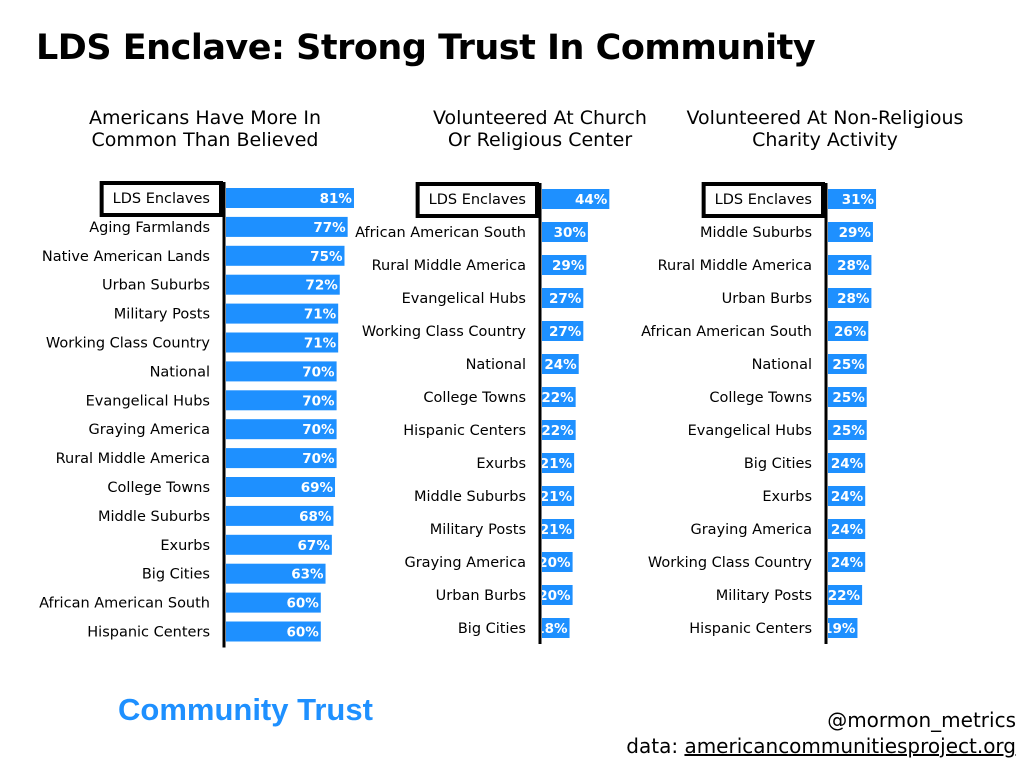 The height and width of the screenshot is (768, 1024). Describe the element at coordinates (426, 48) in the screenshot. I see `page-title: LDS Enclave: Strong Trust In Community` at that location.